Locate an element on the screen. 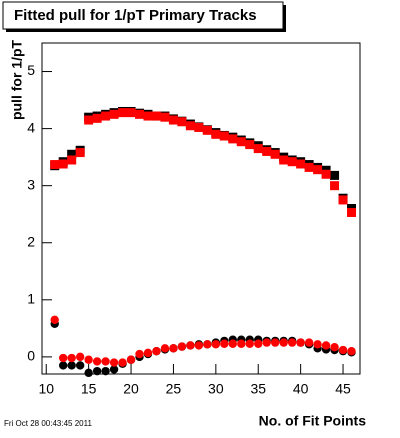 This screenshot has height=438, width=400. chart-title: Fitted pull for 1/pT Primary Tracks is located at coordinates (135, 15).